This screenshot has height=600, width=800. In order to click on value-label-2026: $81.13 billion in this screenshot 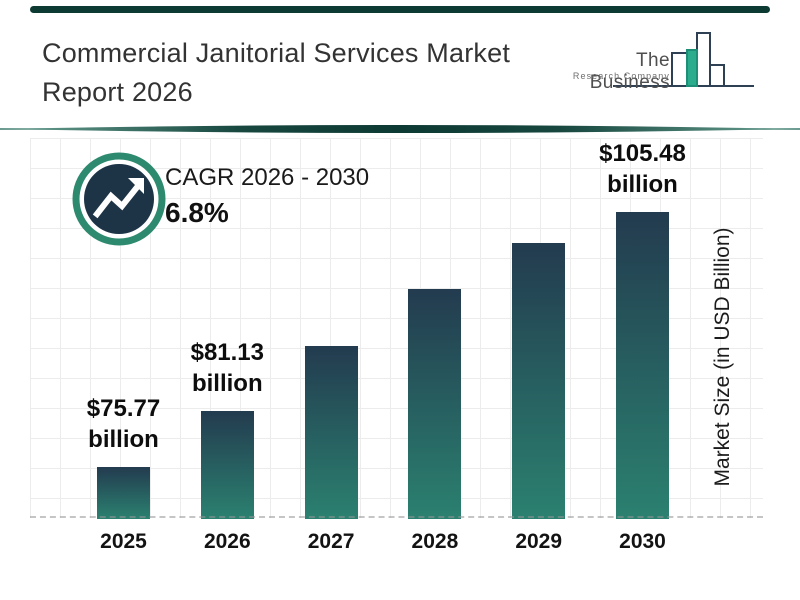, I will do `click(227, 368)`.